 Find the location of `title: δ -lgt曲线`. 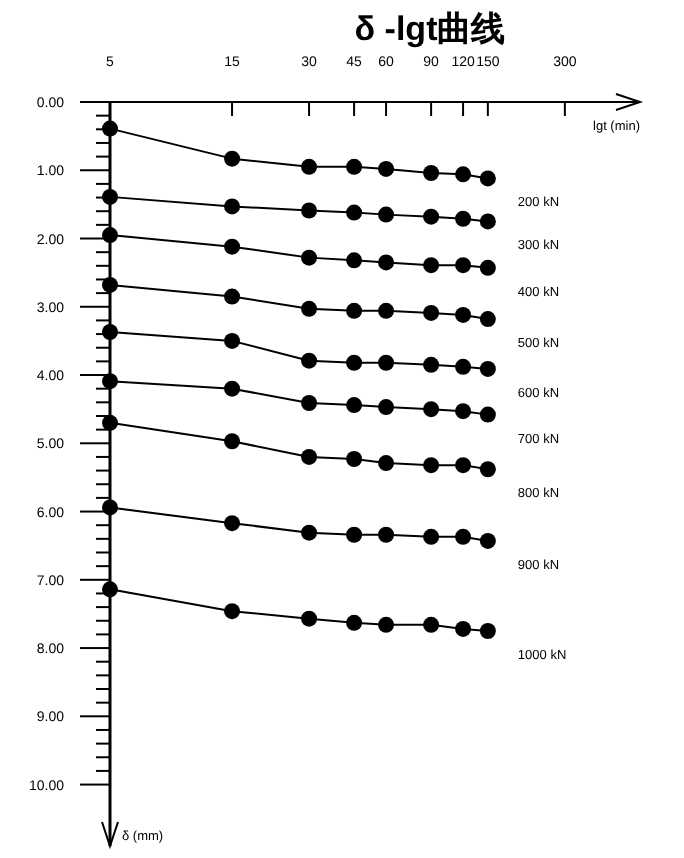

title: δ -lgt曲线 is located at coordinates (430, 29).